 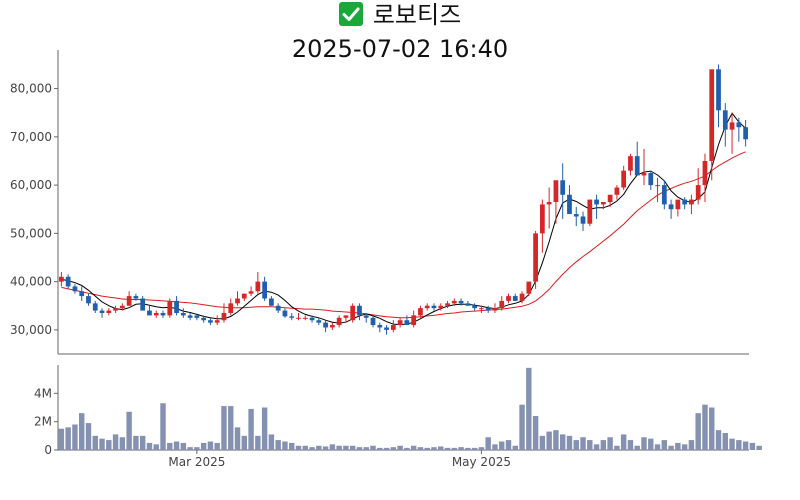 What do you see at coordinates (31, 282) in the screenshot?
I see `price-tick-label: 40,000` at bounding box center [31, 282].